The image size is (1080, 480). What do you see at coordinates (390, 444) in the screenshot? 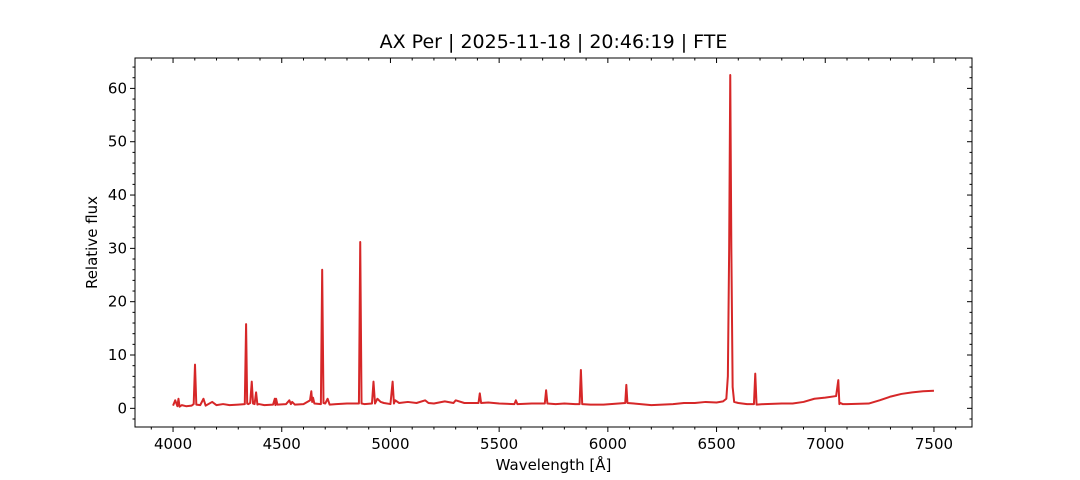
I see `x-tick-label: 5000` at bounding box center [390, 444].